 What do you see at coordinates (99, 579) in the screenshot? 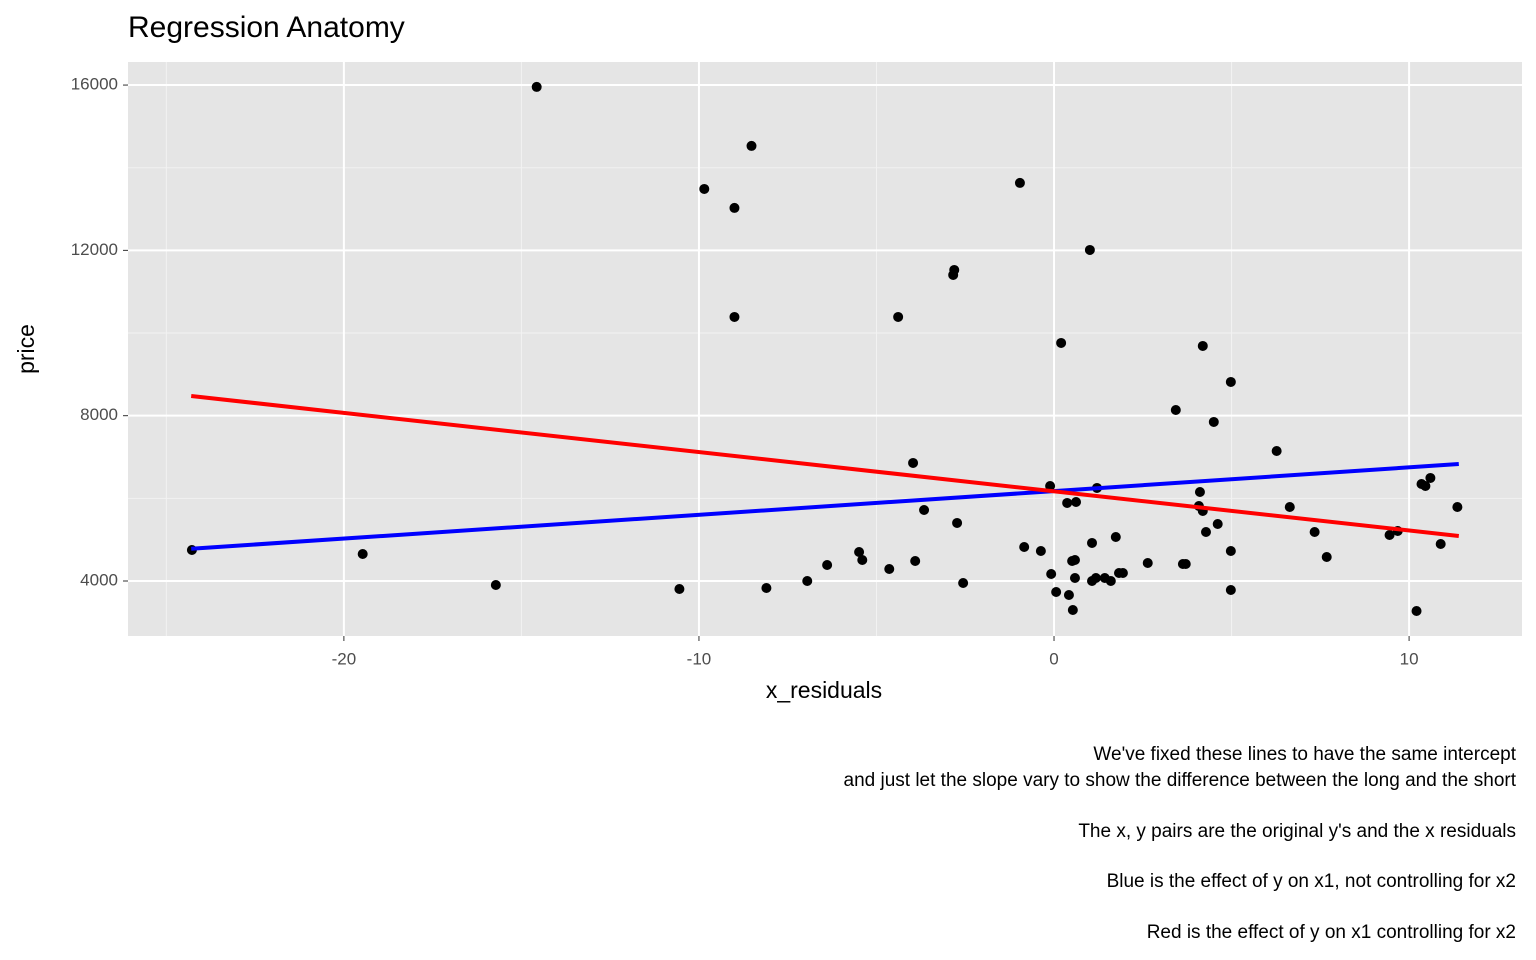
I see `y-tick-label: 4000` at bounding box center [99, 579].